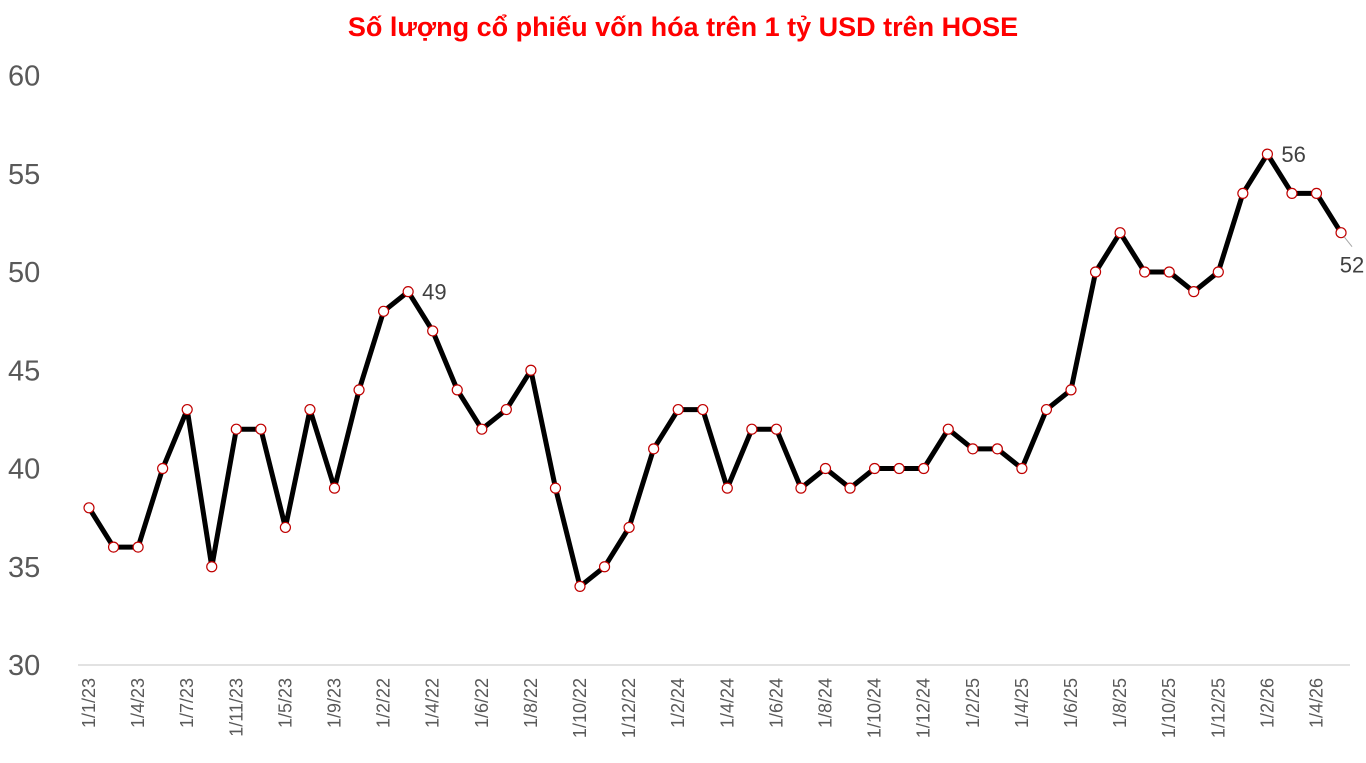 Image resolution: width=1366 pixels, height=763 pixels. Describe the element at coordinates (433, 703) in the screenshot. I see `x-tick-label: 1/4/22` at that location.